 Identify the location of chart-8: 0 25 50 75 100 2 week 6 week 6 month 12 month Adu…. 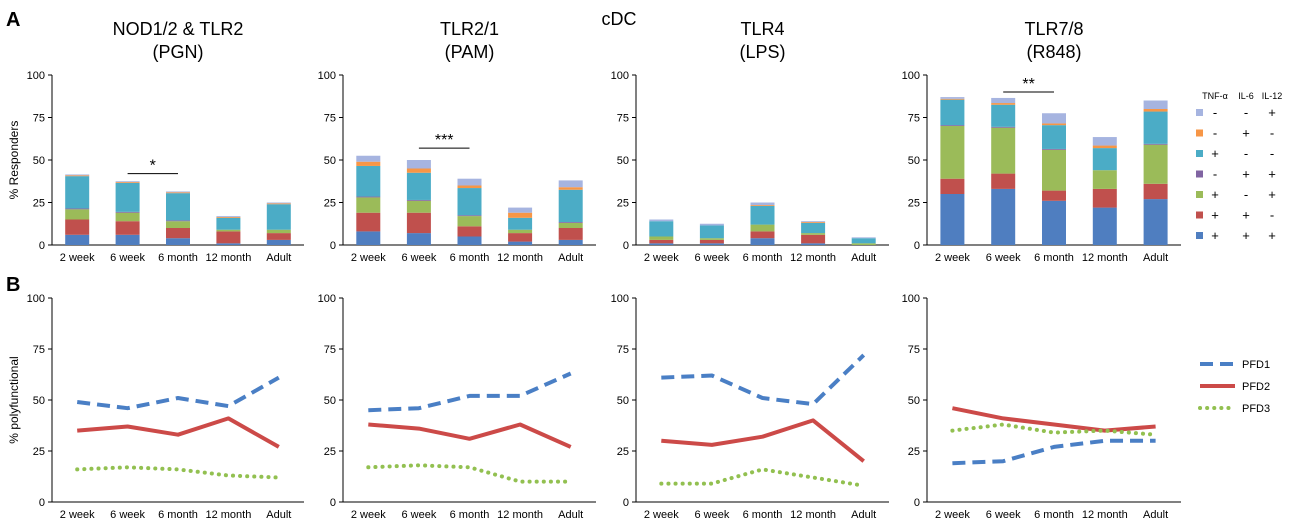
(1041, 407).